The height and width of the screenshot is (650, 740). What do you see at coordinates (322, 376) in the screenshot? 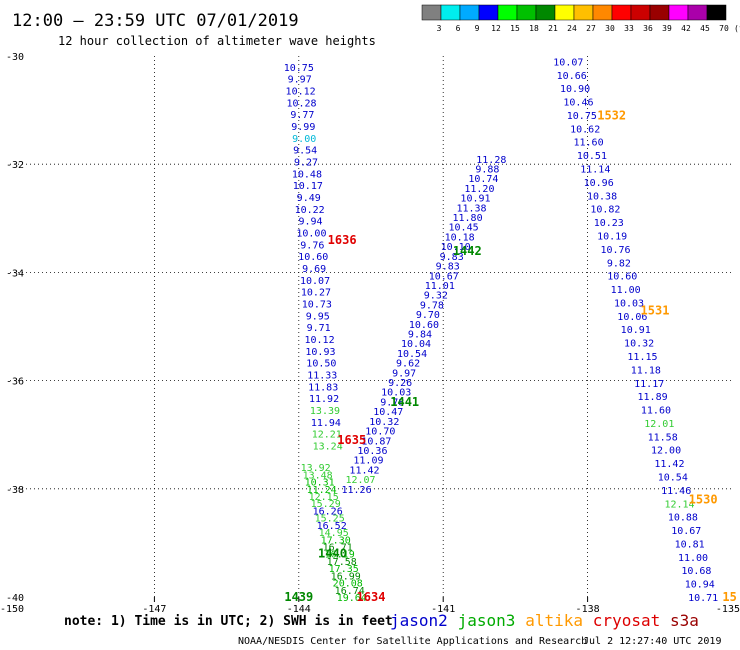
I see `swh-value: 11.33` at bounding box center [322, 376].